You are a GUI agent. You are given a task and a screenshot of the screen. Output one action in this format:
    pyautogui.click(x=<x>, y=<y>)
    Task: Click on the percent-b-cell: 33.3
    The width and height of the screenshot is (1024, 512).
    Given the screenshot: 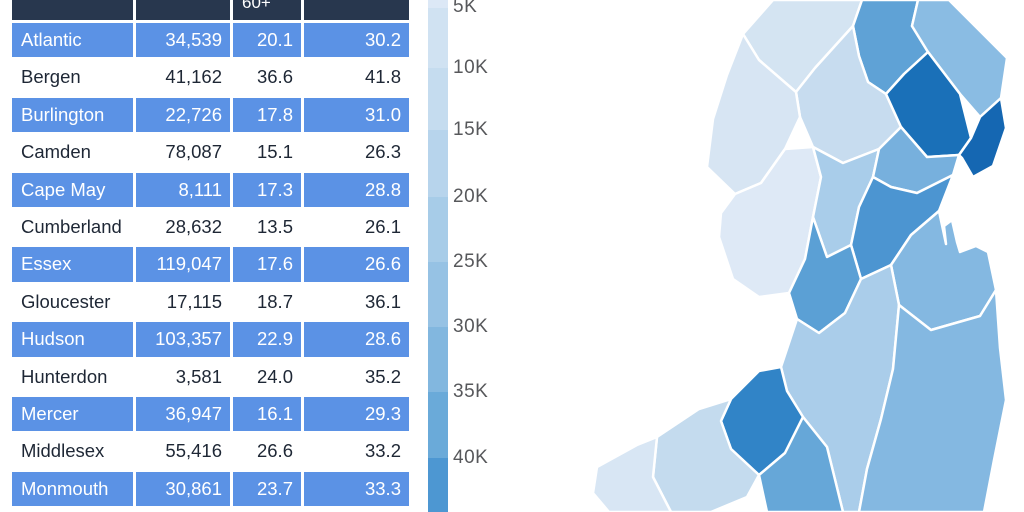 What is the action you would take?
    pyautogui.click(x=356, y=489)
    